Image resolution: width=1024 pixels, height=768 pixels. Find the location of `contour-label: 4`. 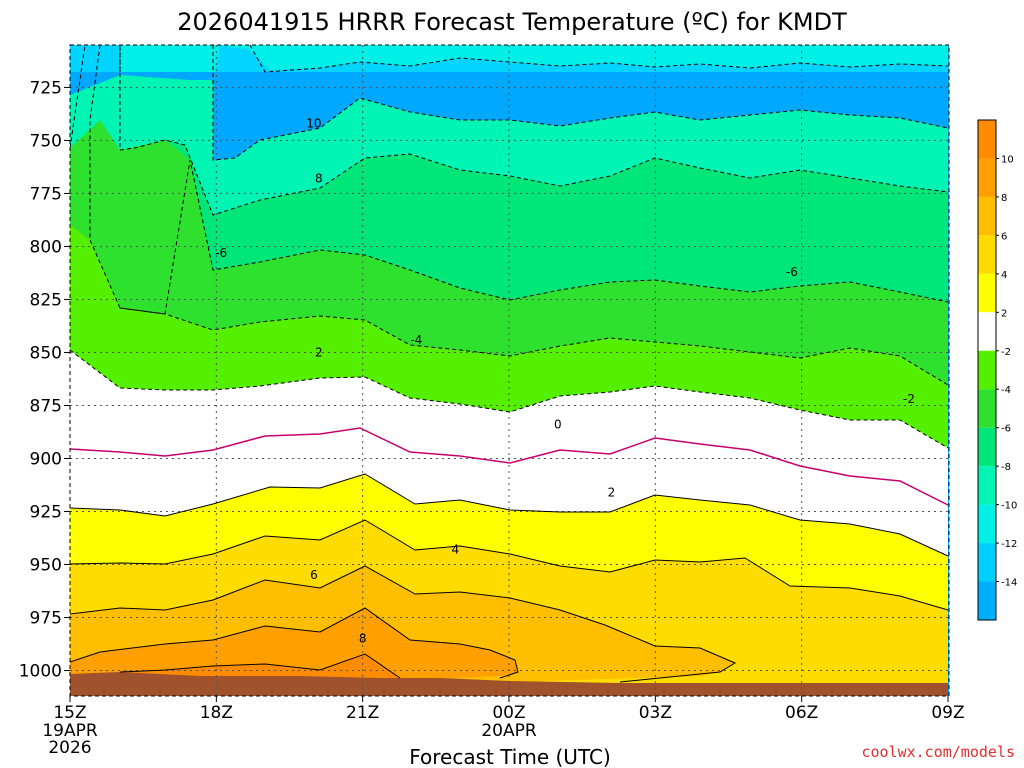

contour-label: 4 is located at coordinates (456, 550).